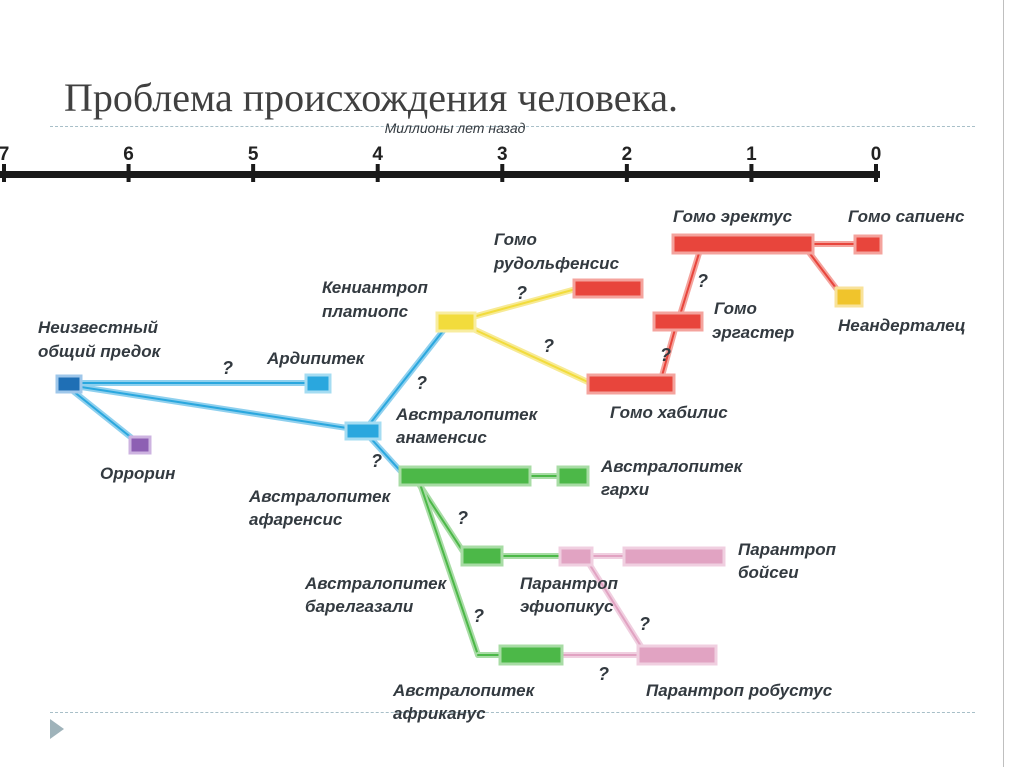 The image size is (1024, 767). Describe the element at coordinates (625, 489) in the screenshot. I see `label-garhi-2: гархи` at that location.